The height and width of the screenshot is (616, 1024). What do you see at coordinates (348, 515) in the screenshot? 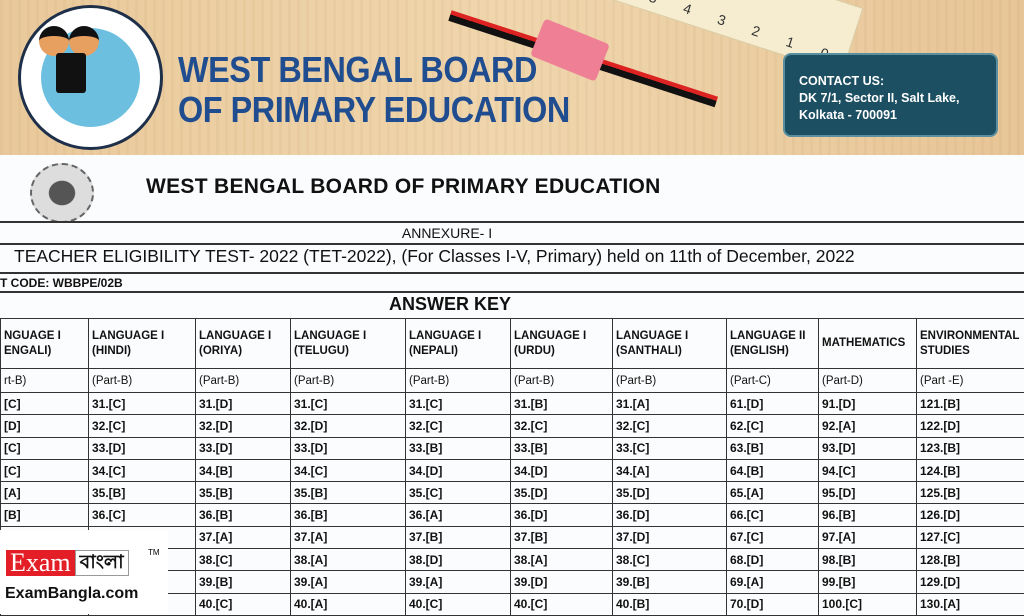
I see `answer-cell: 36.[B]` at bounding box center [348, 515].